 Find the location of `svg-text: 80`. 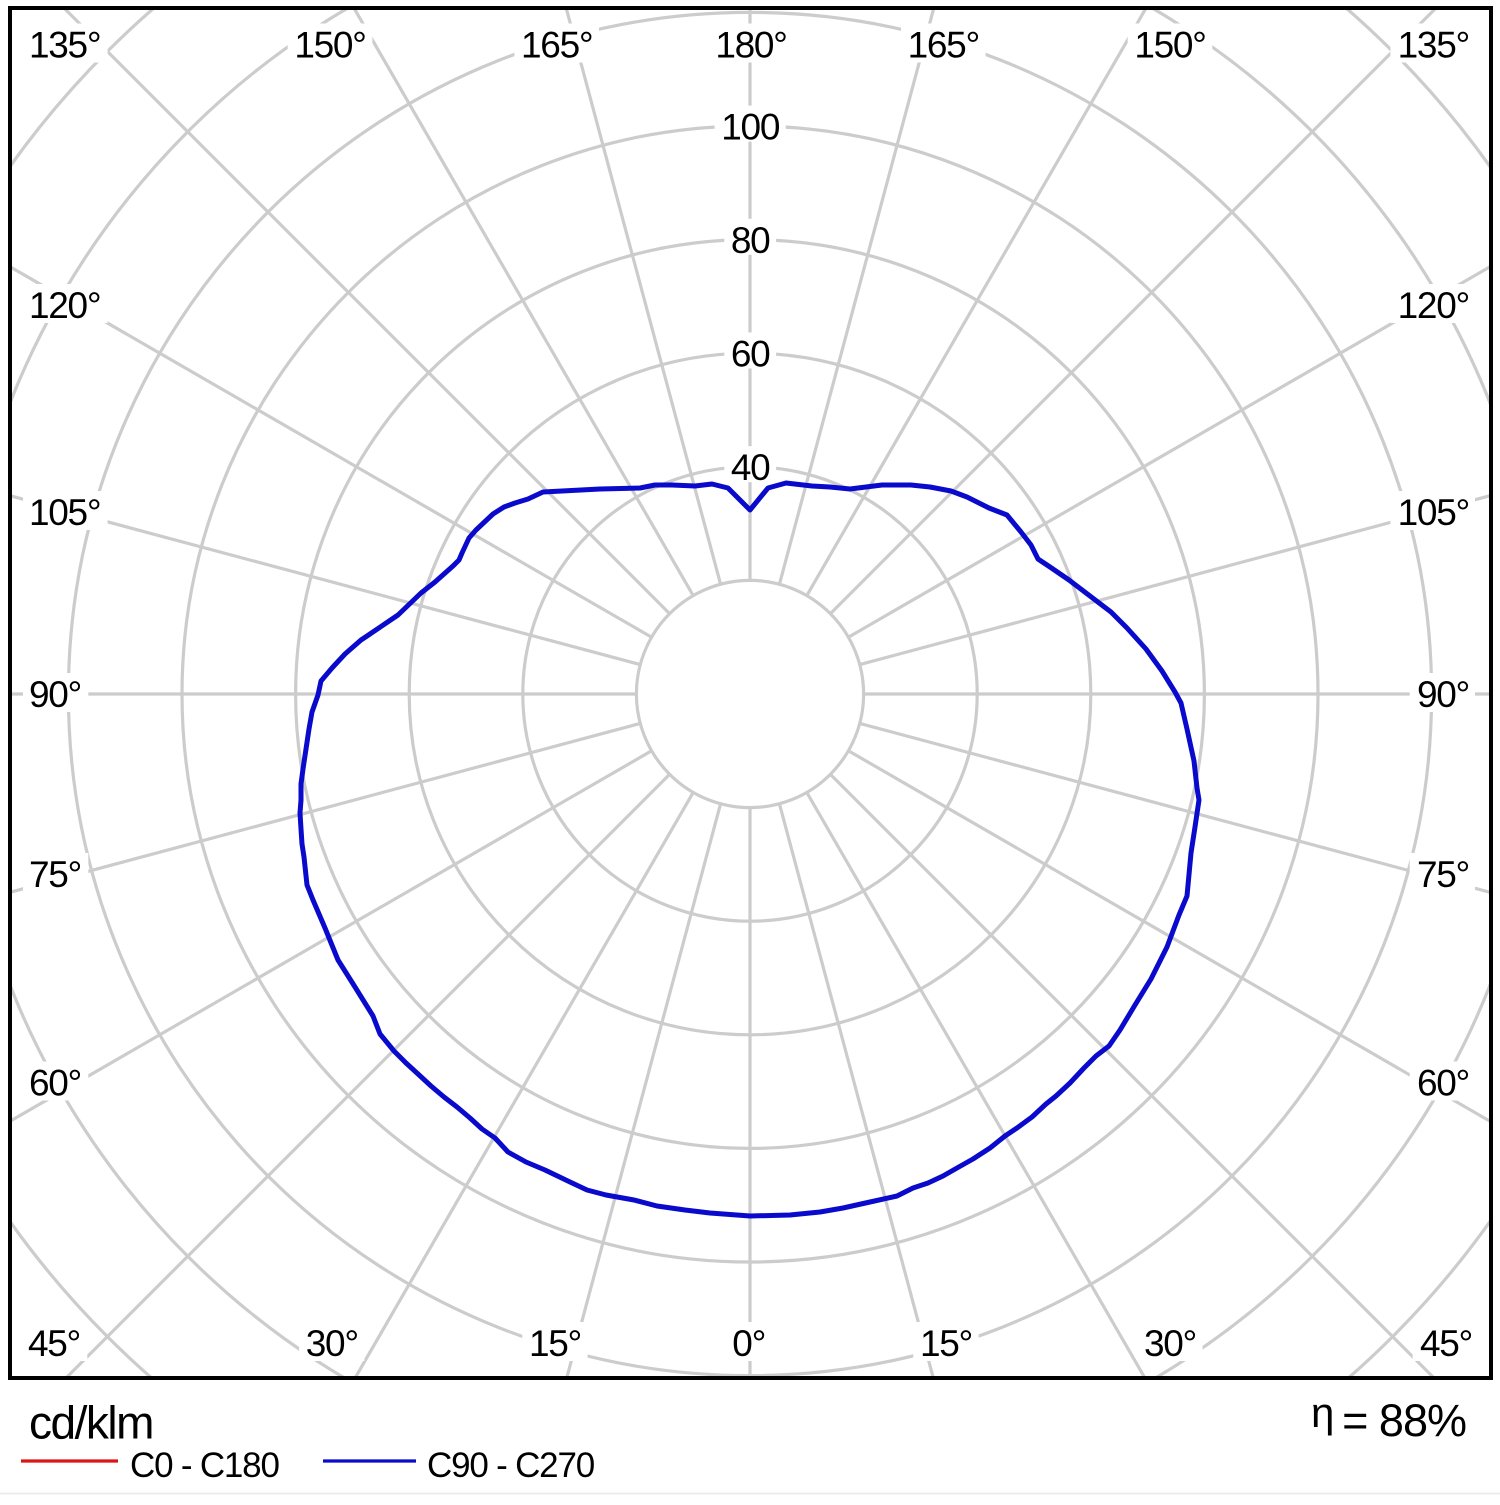

svg-text: 80 is located at coordinates (750, 240).